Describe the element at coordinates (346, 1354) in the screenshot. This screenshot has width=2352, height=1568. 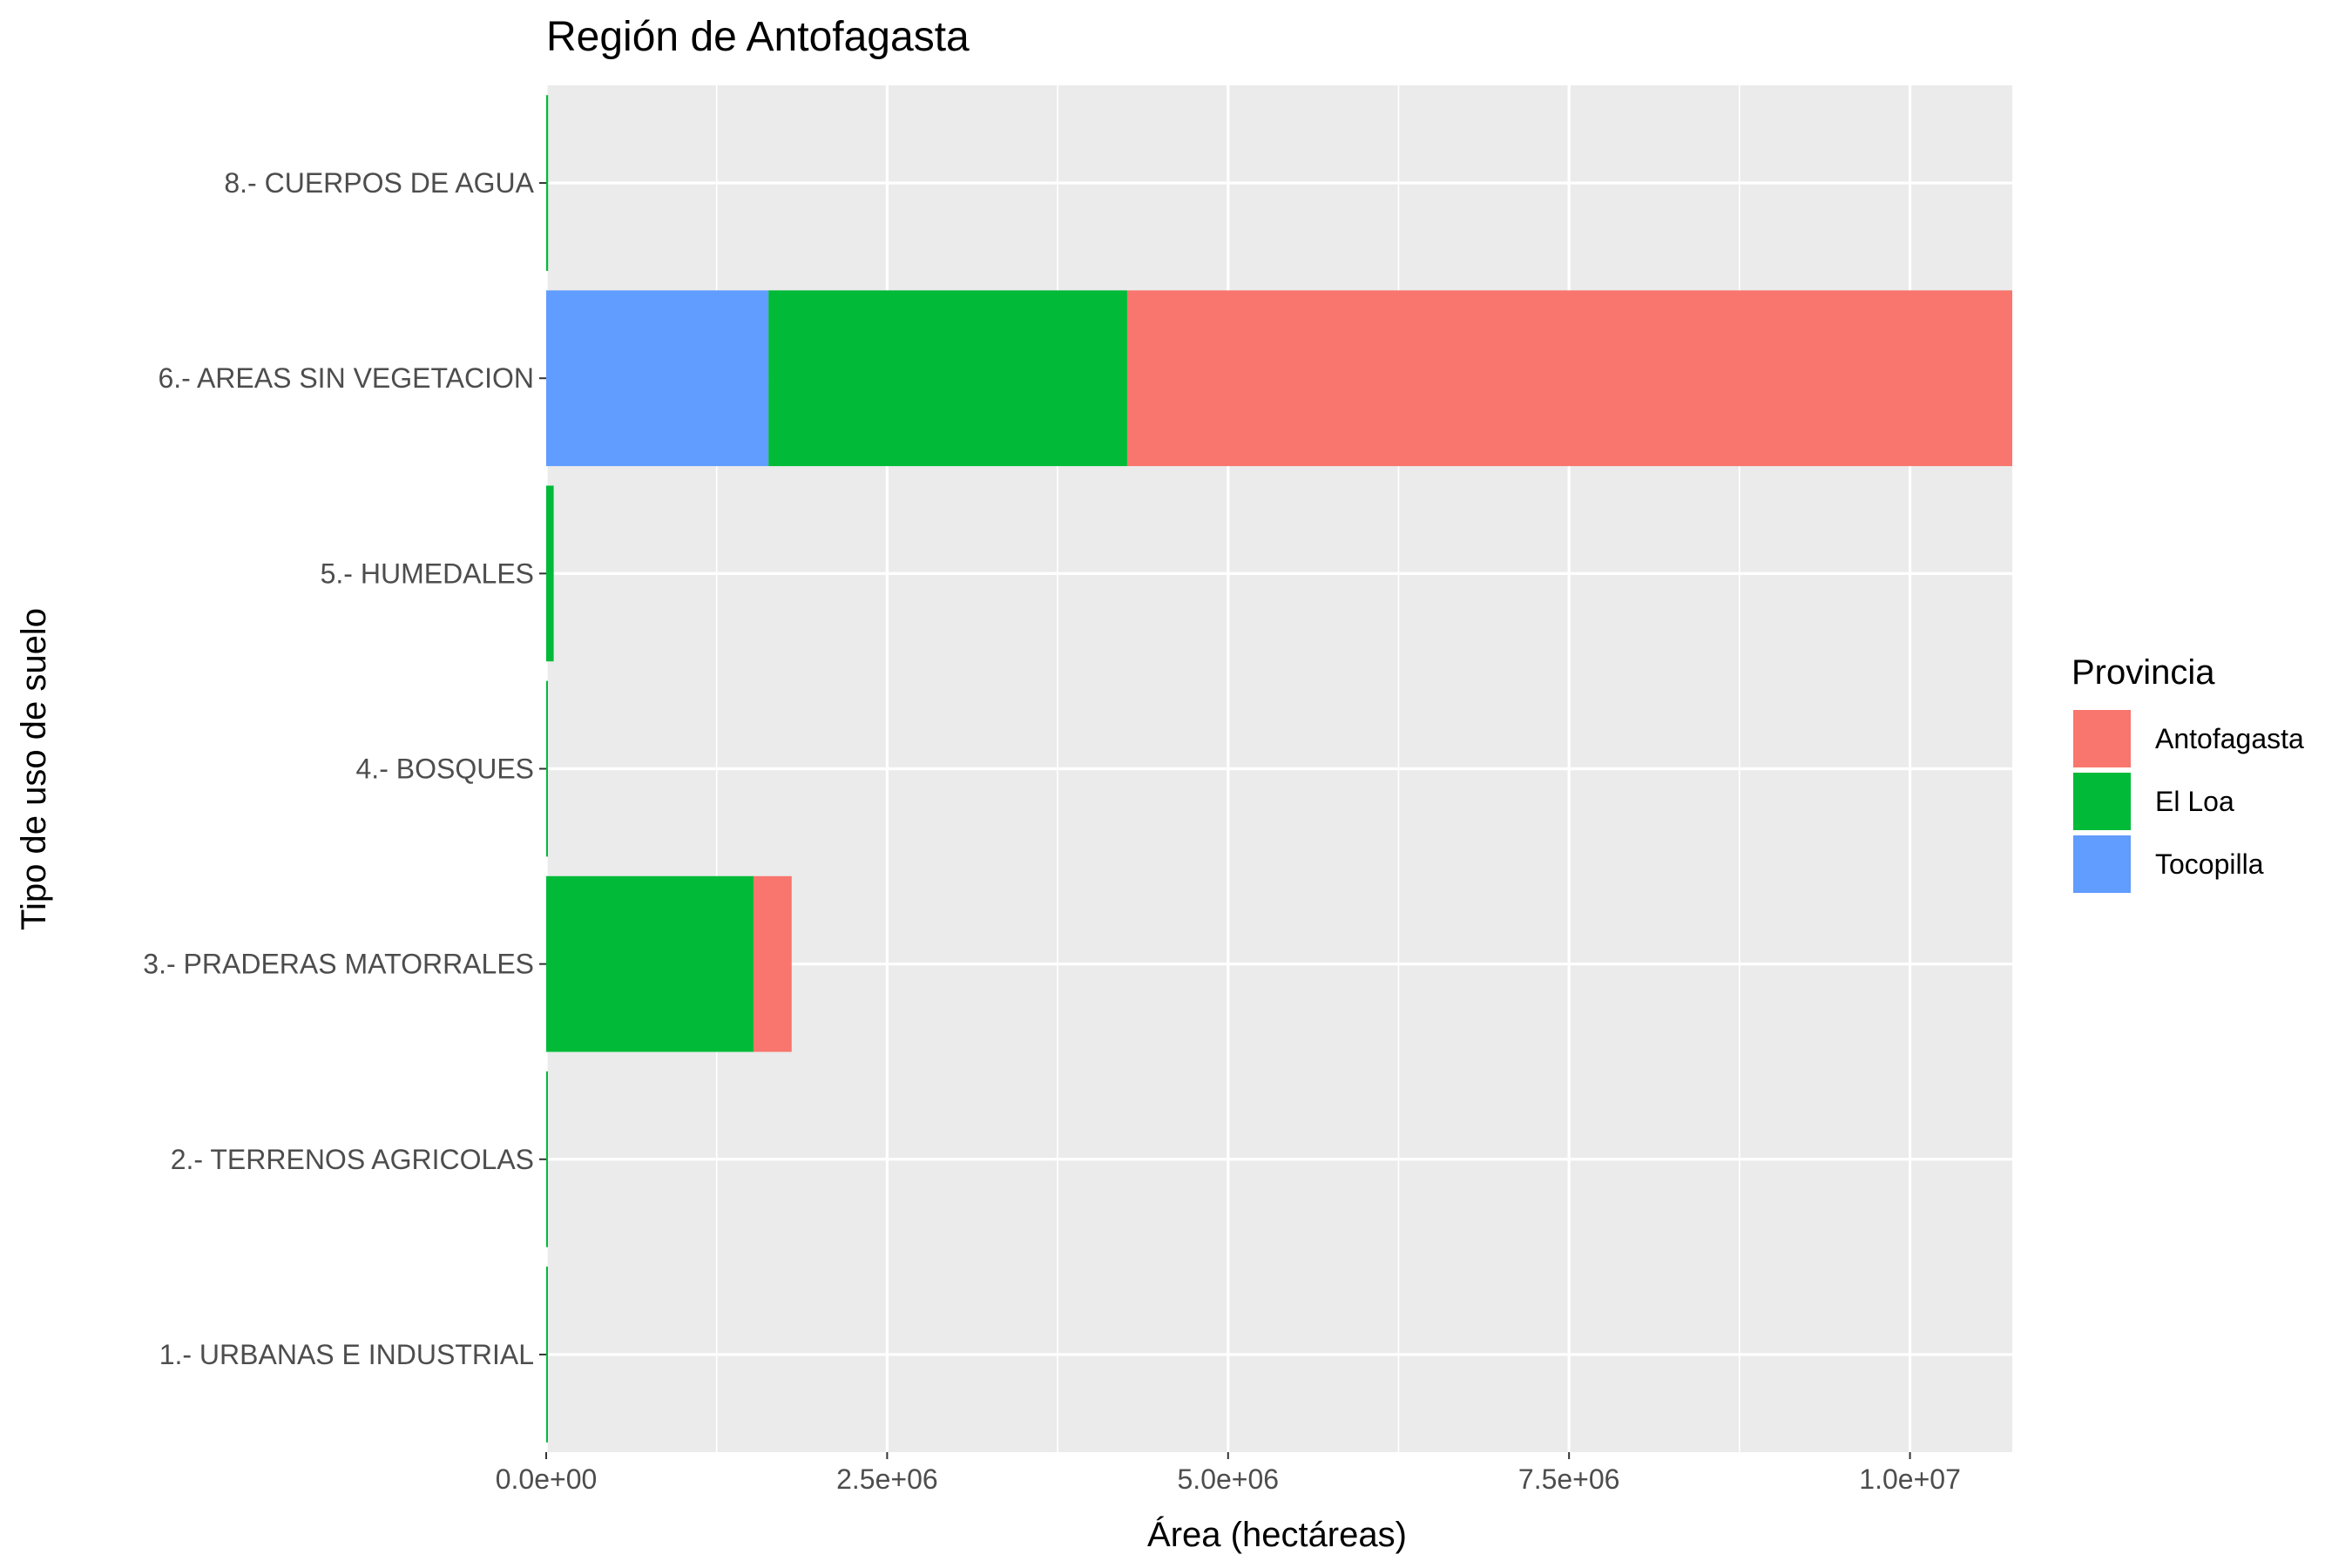
I see `y-tick-label: 1.- URBANAS E INDUSTRIAL` at that location.